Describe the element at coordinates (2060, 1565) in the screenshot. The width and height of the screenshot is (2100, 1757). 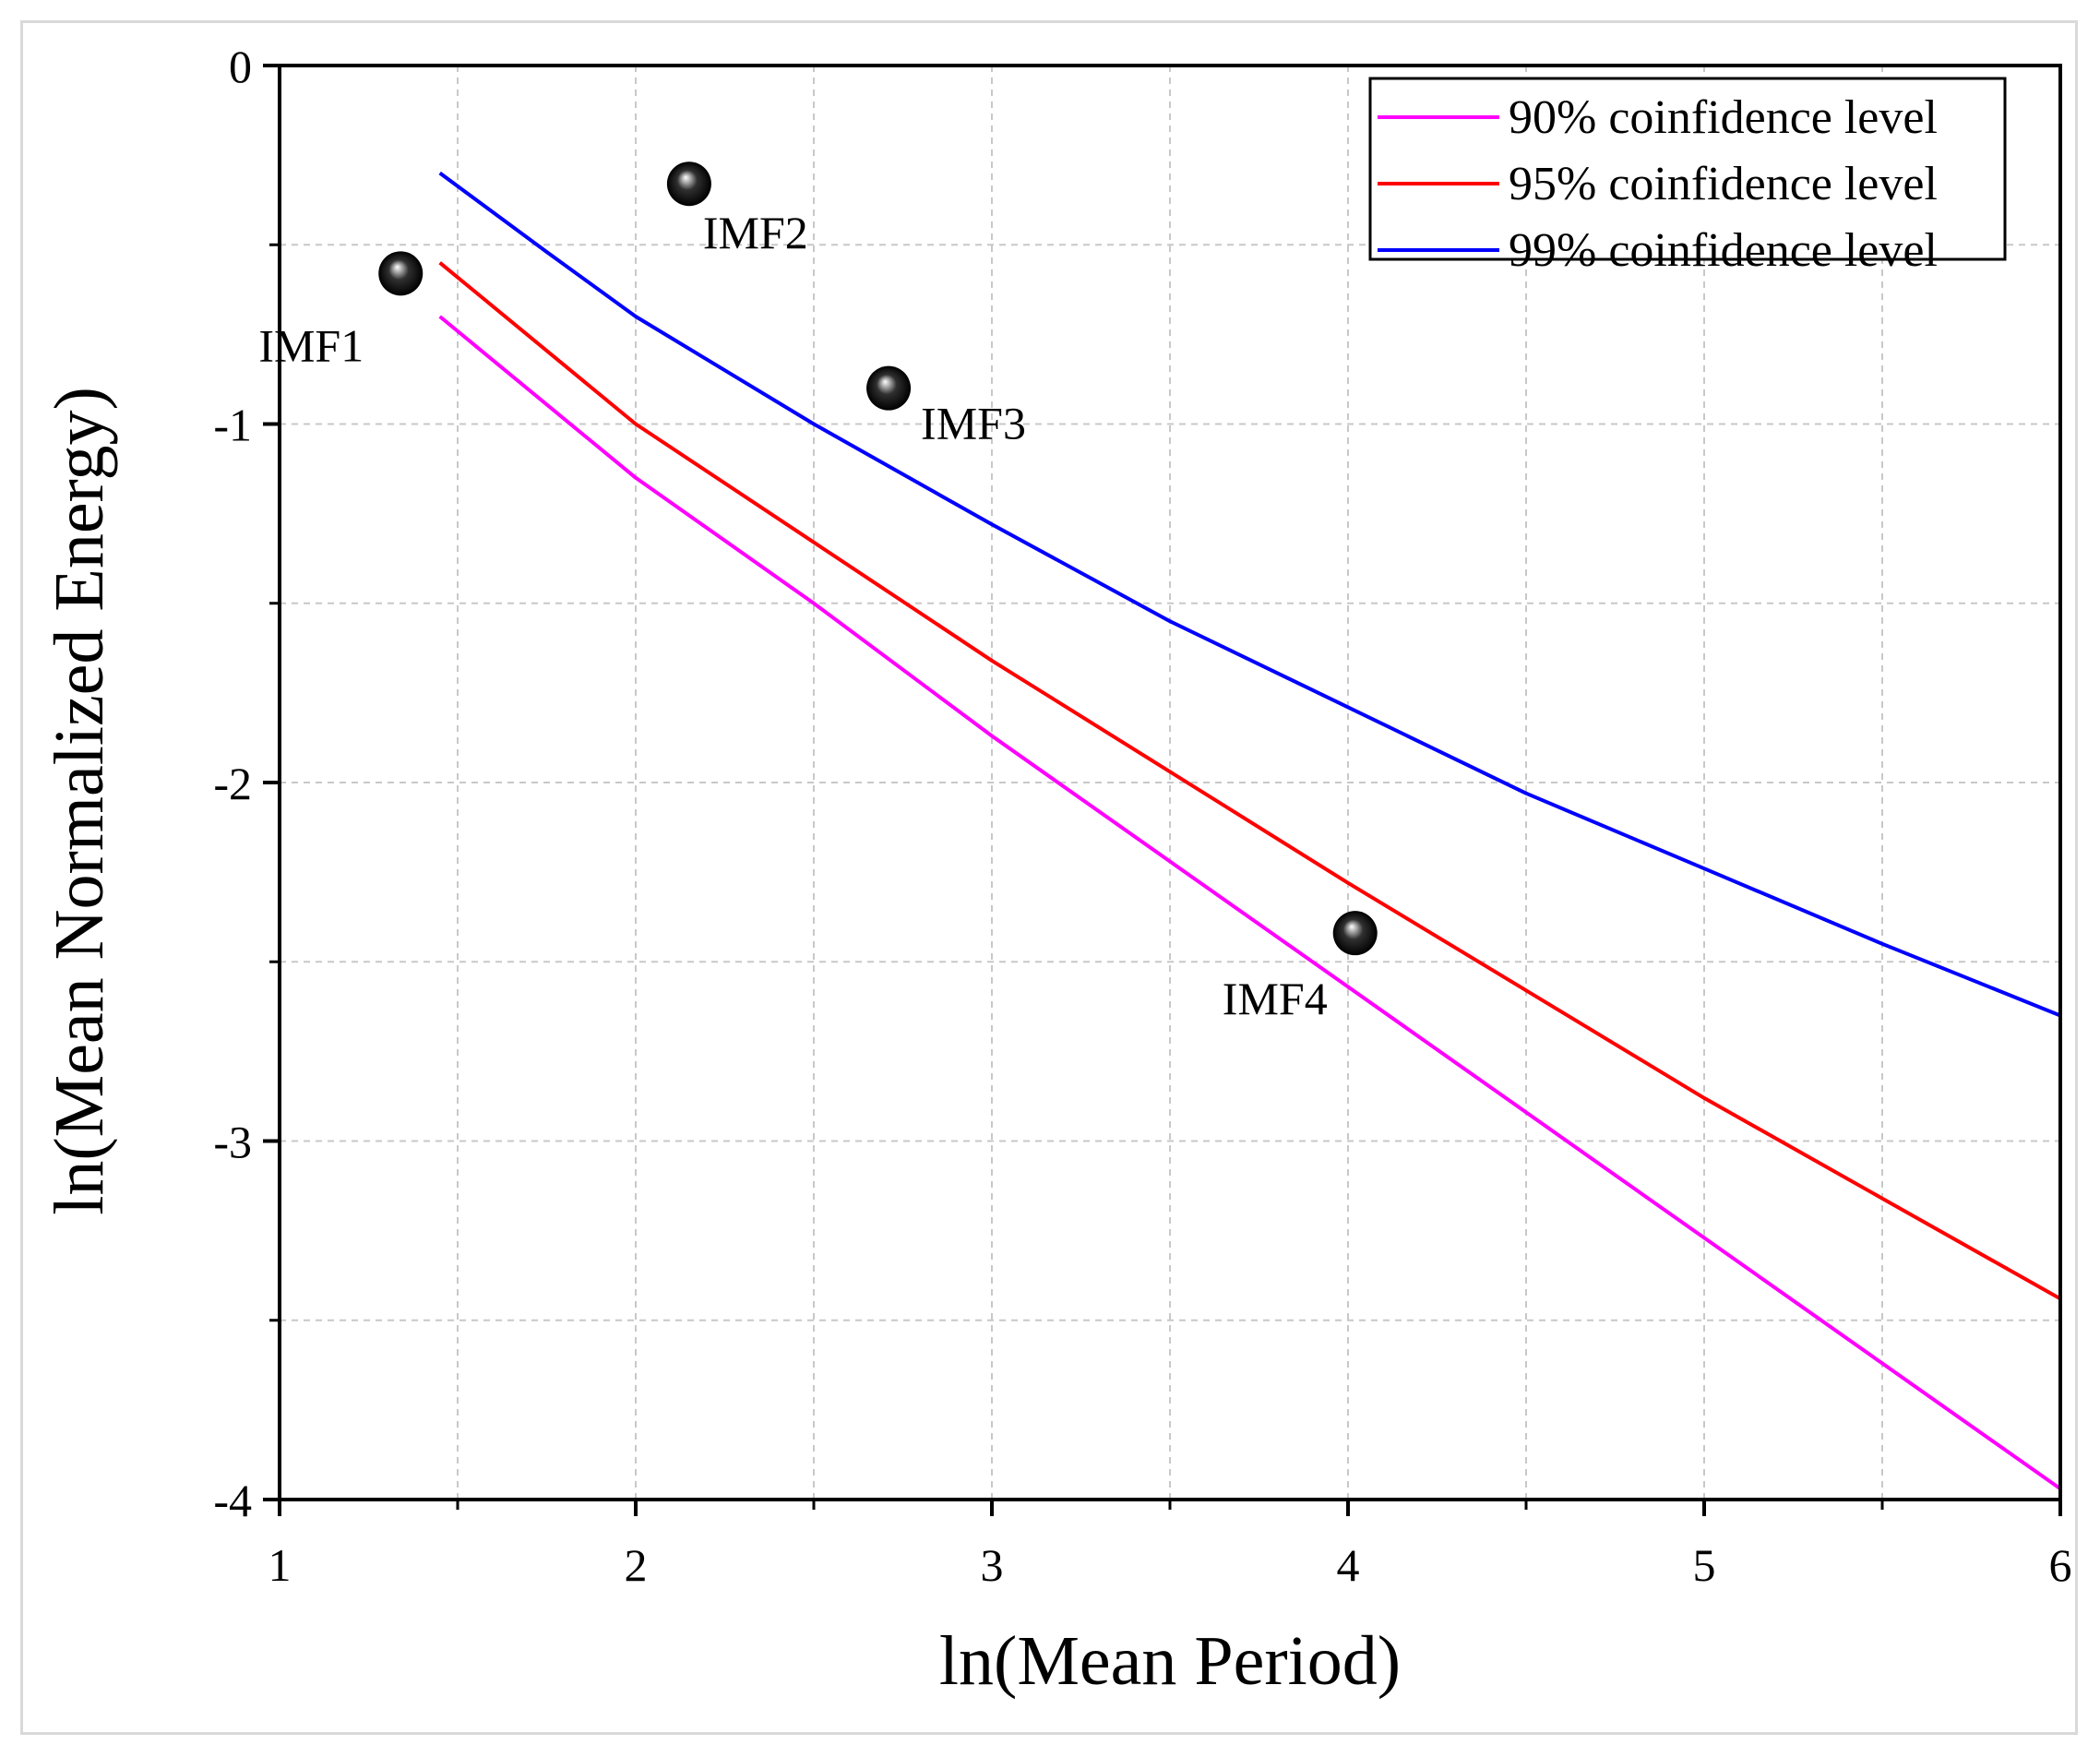
I see `x-tick-label: 6` at that location.